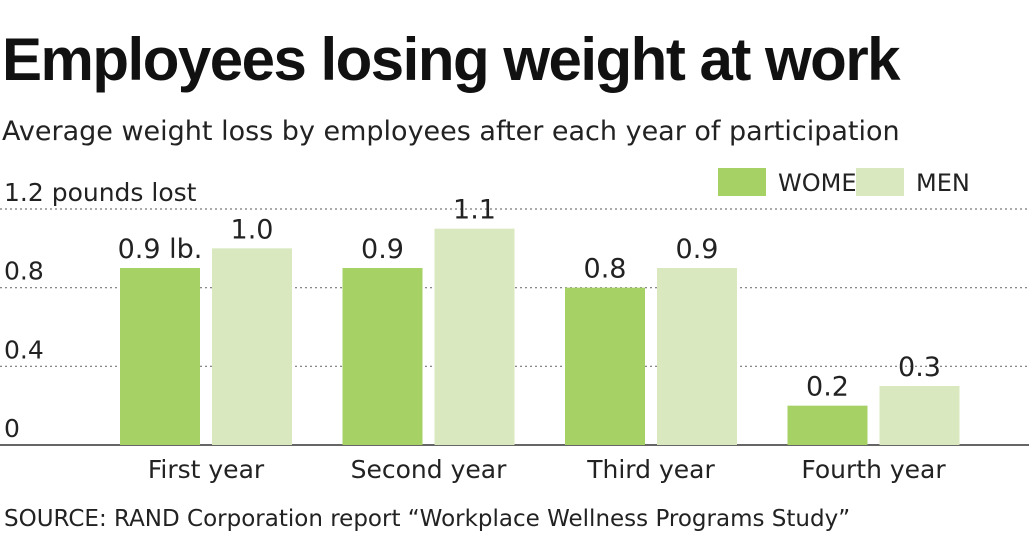 The height and width of the screenshot is (540, 1029). What do you see at coordinates (12, 428) in the screenshot?
I see `y-tick-label: 0` at bounding box center [12, 428].